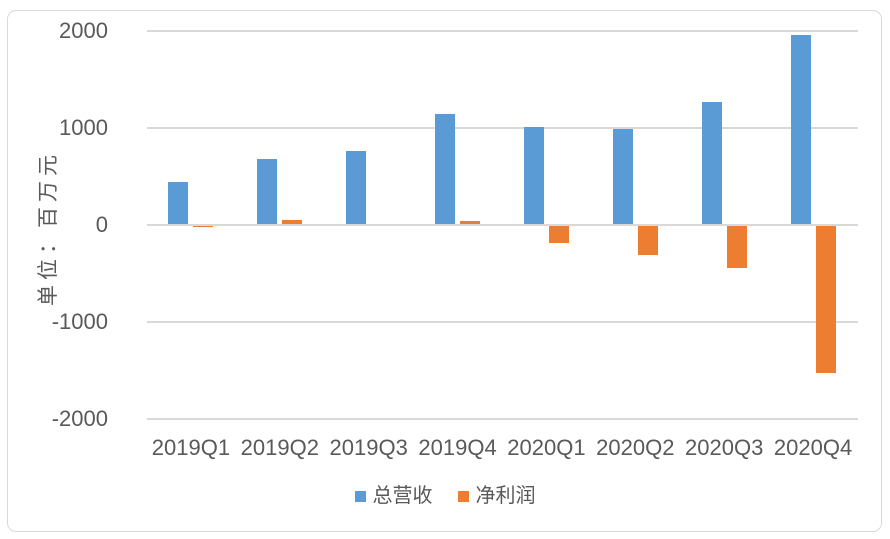 This screenshot has width=890, height=539. Describe the element at coordinates (635, 447) in the screenshot. I see `x-tick-label: 2020Q2` at that location.